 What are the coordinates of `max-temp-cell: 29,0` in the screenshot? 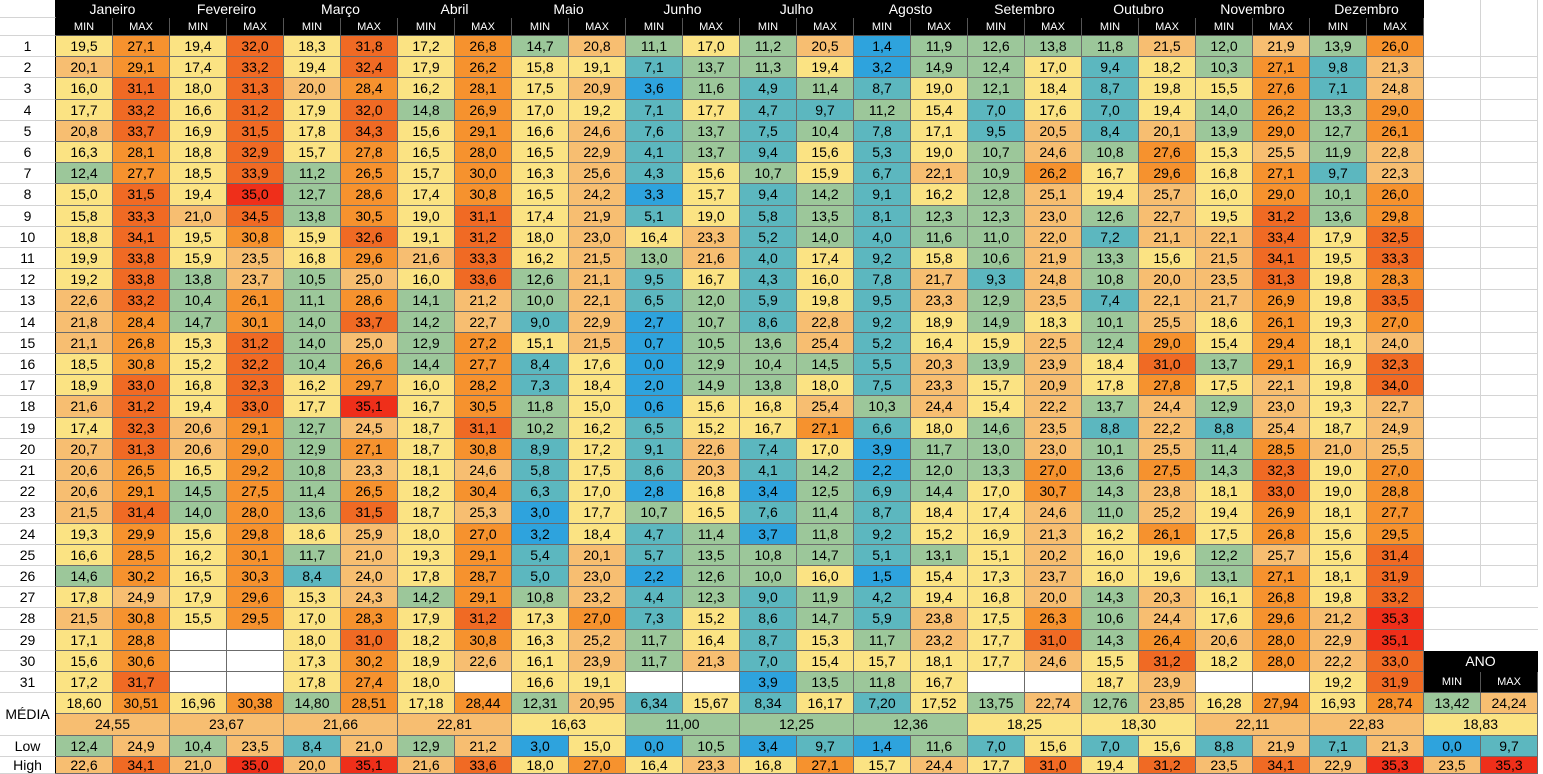 It's located at (1395, 110).